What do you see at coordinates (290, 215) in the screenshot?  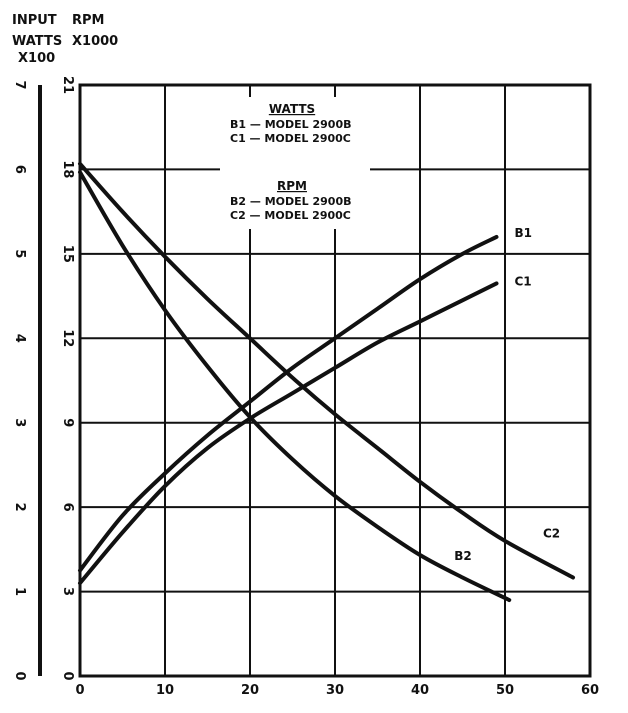 I see `legend-rpm-entry-c2: C2 — MODEL 2900C` at bounding box center [290, 215].